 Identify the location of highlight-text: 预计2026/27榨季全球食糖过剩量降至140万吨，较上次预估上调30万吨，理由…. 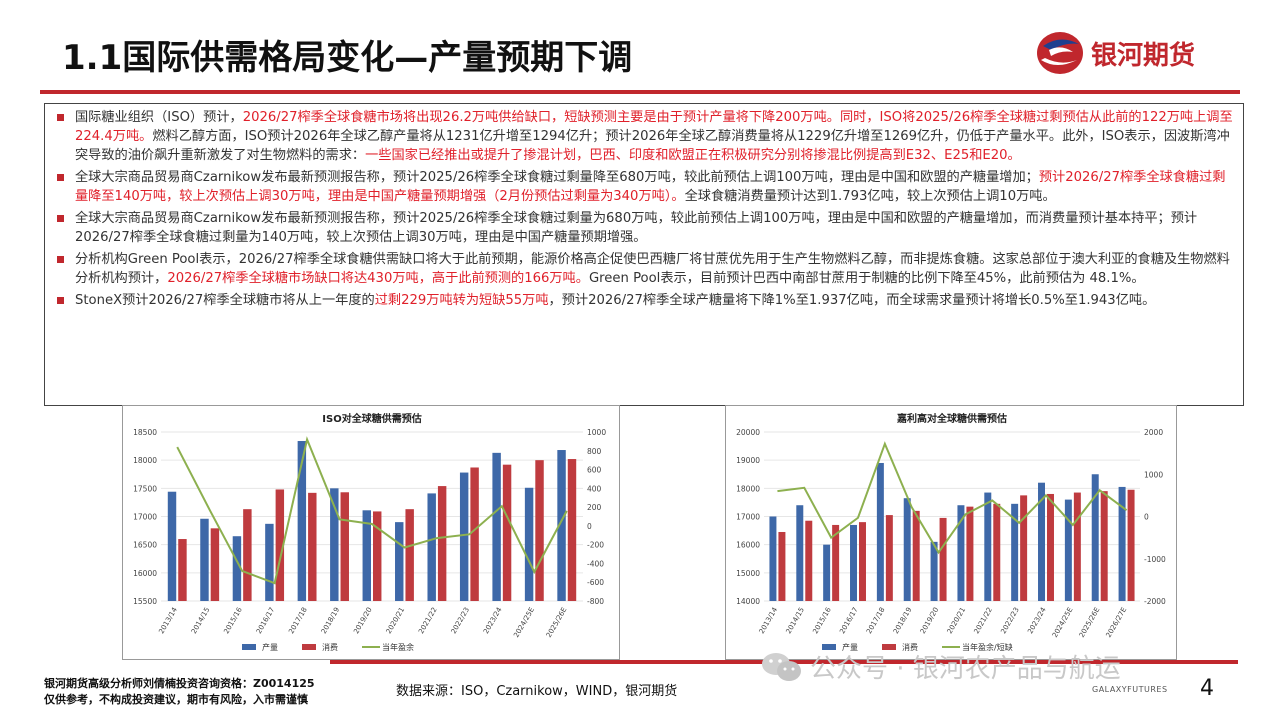
(650, 187).